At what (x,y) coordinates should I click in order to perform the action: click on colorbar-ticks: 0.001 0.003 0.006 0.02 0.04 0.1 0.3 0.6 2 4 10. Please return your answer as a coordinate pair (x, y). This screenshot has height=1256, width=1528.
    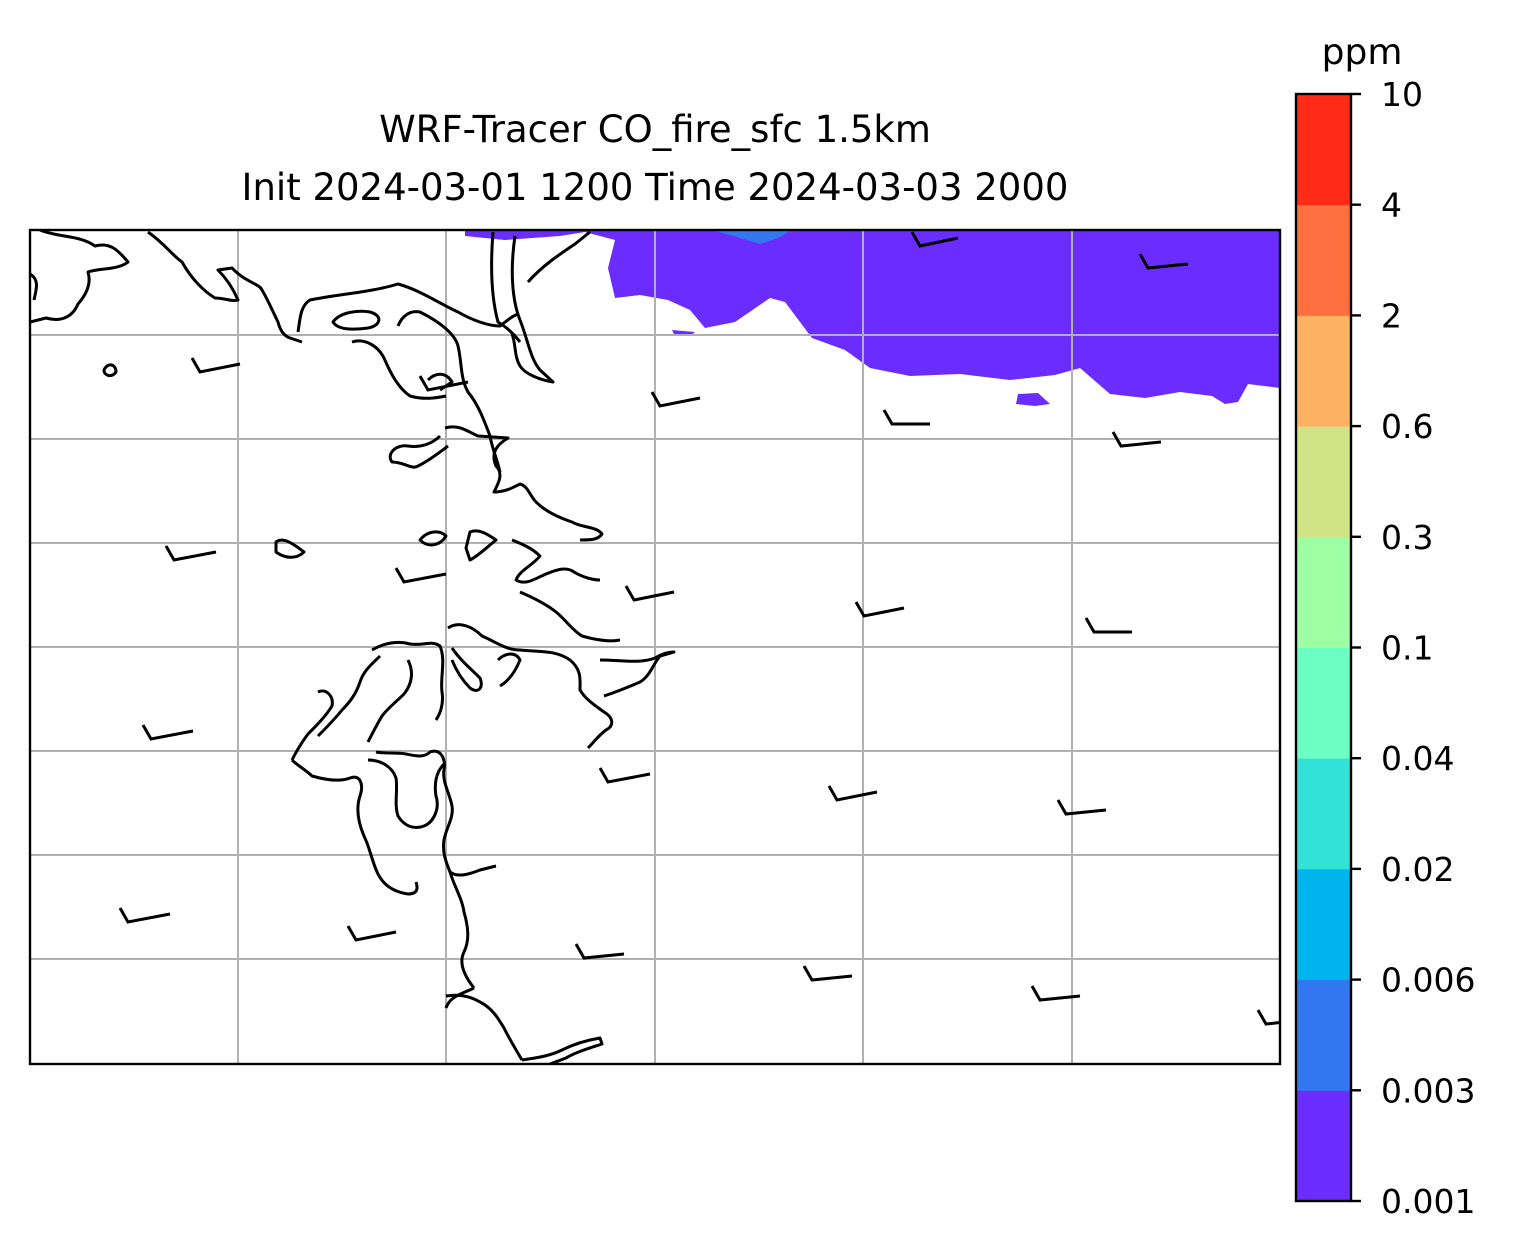
    Looking at the image, I should click on (1413, 648).